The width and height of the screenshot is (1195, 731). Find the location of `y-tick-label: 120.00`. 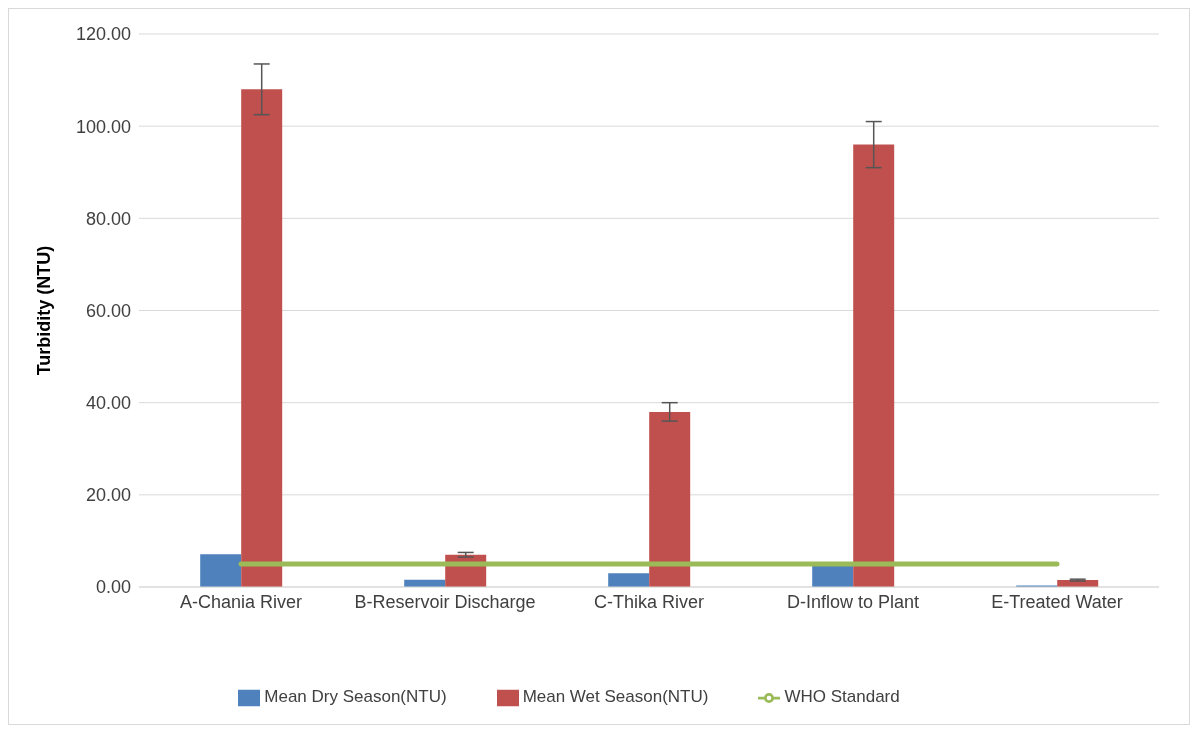

y-tick-label: 120.00 is located at coordinates (103, 34).